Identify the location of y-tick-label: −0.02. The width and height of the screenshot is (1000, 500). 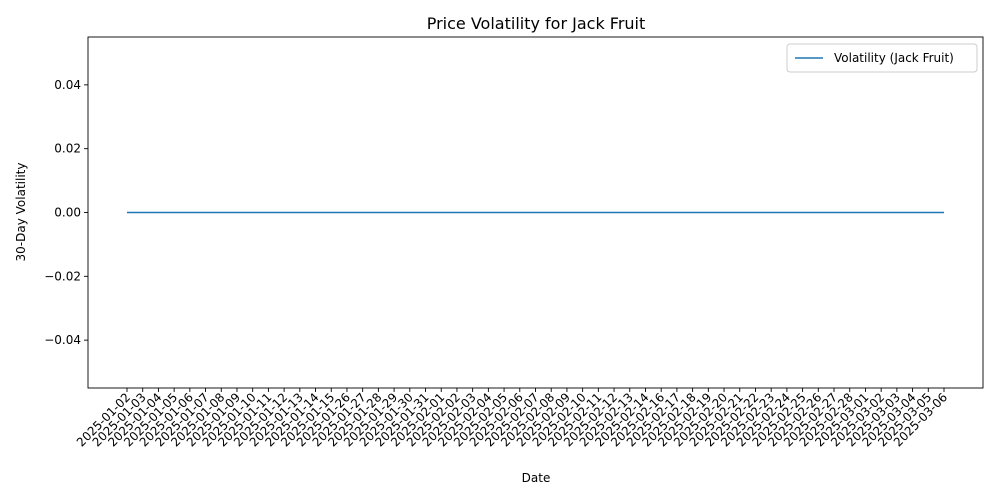
(62, 276).